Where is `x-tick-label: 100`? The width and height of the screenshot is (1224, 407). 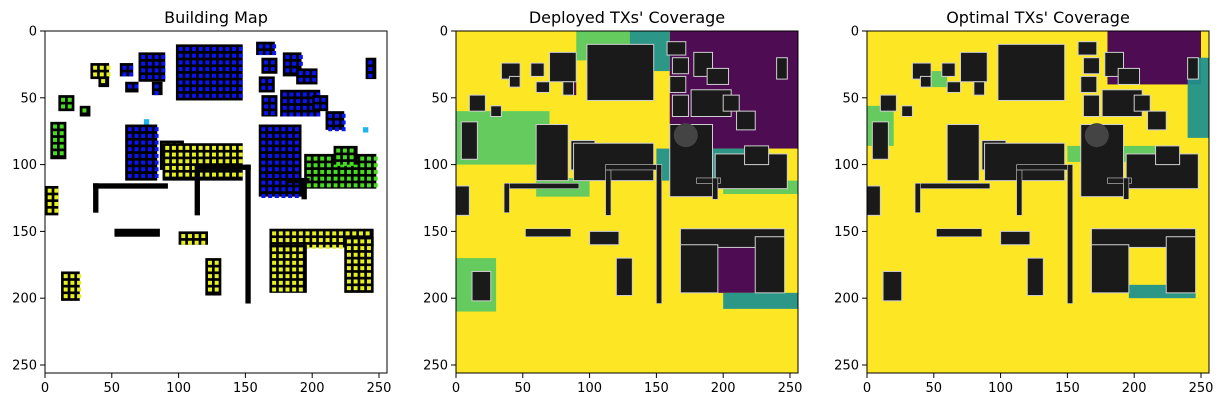 x-tick-label: 100 is located at coordinates (178, 388).